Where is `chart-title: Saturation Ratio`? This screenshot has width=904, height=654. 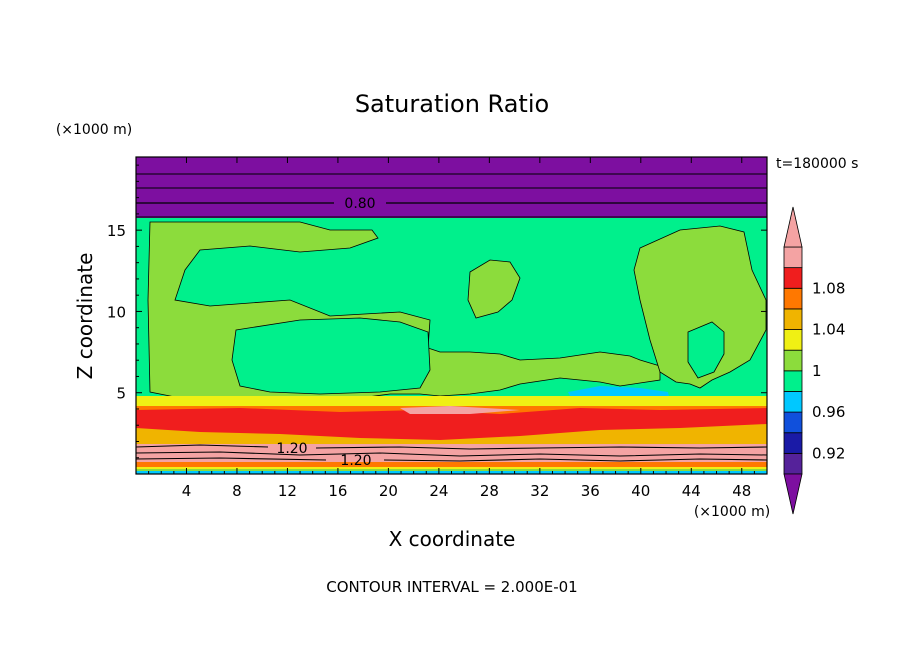
chart-title: Saturation Ratio is located at coordinates (452, 104).